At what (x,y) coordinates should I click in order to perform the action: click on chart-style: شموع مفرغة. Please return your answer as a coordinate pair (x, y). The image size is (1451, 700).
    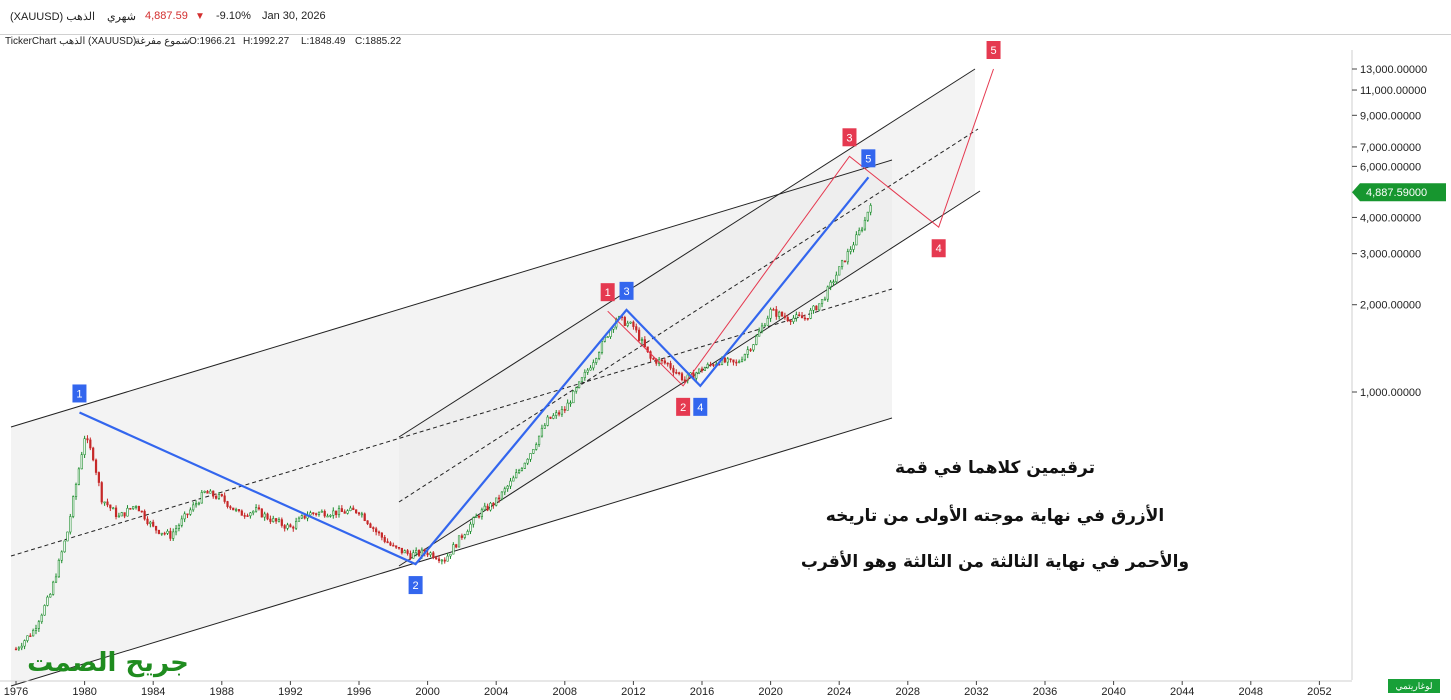
    Looking at the image, I should click on (162, 41).